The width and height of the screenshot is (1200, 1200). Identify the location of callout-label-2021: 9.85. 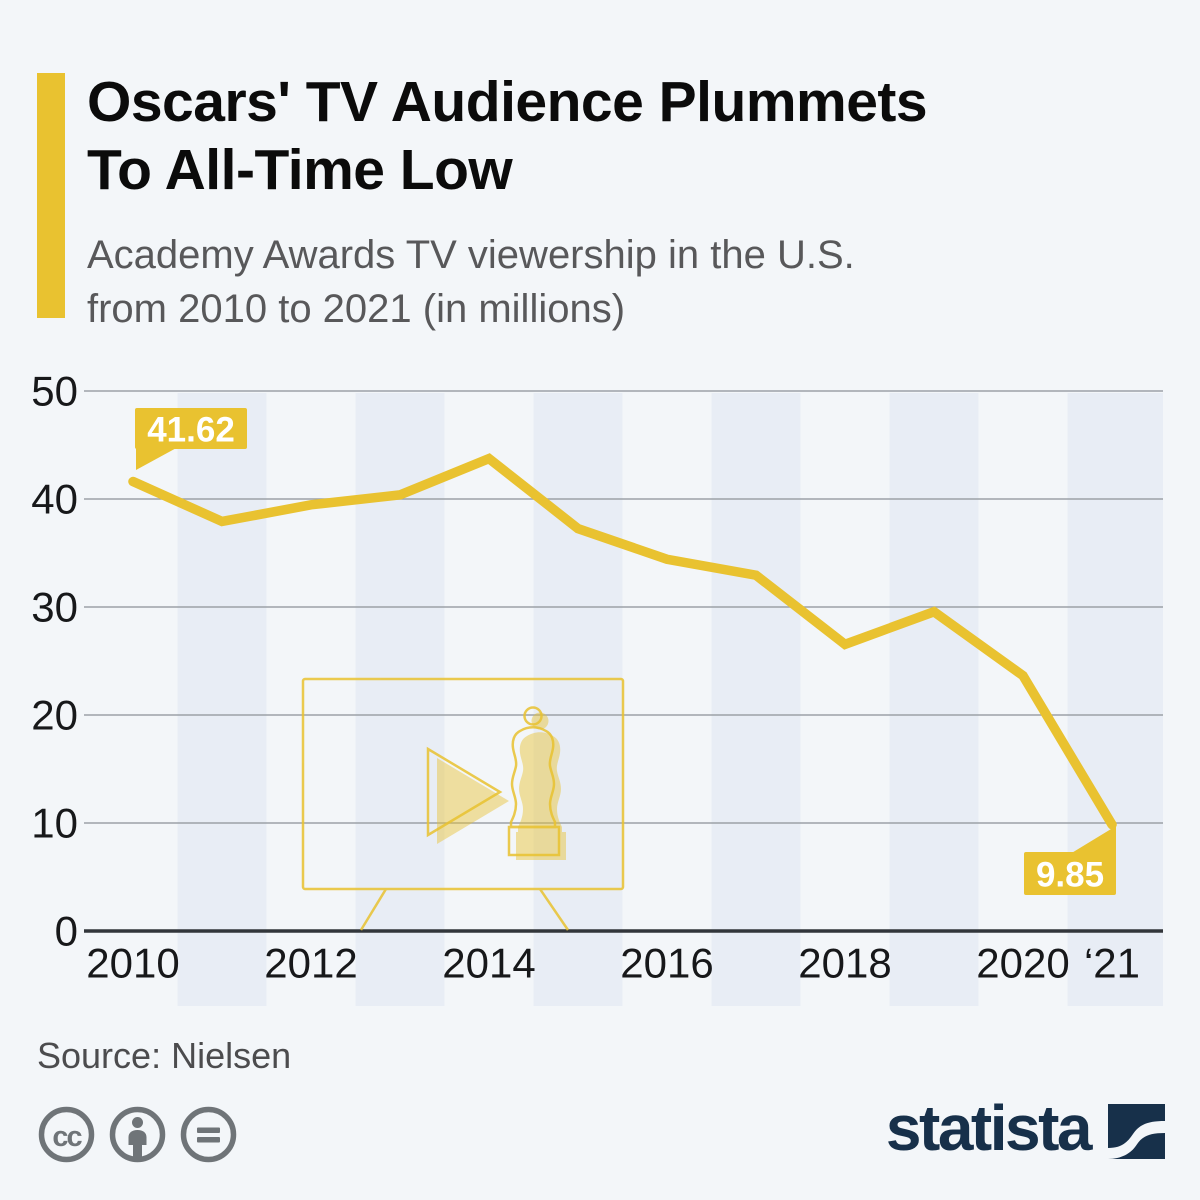
(1070, 874).